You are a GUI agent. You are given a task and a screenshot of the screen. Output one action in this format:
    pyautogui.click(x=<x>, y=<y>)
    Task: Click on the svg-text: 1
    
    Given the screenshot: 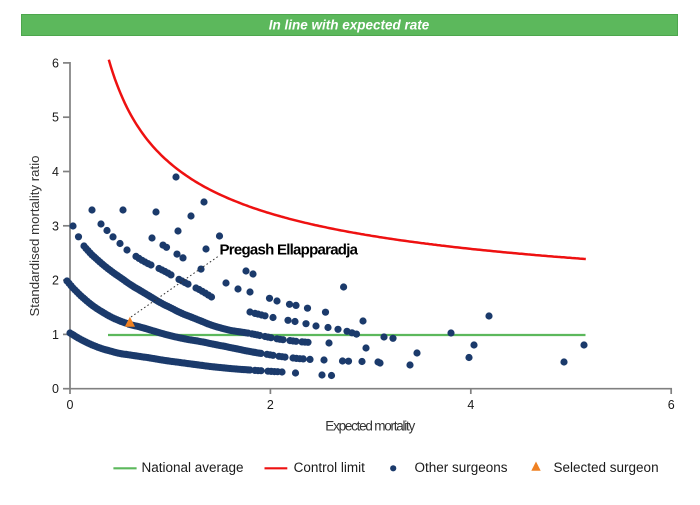 What is the action you would take?
    pyautogui.click(x=55, y=335)
    